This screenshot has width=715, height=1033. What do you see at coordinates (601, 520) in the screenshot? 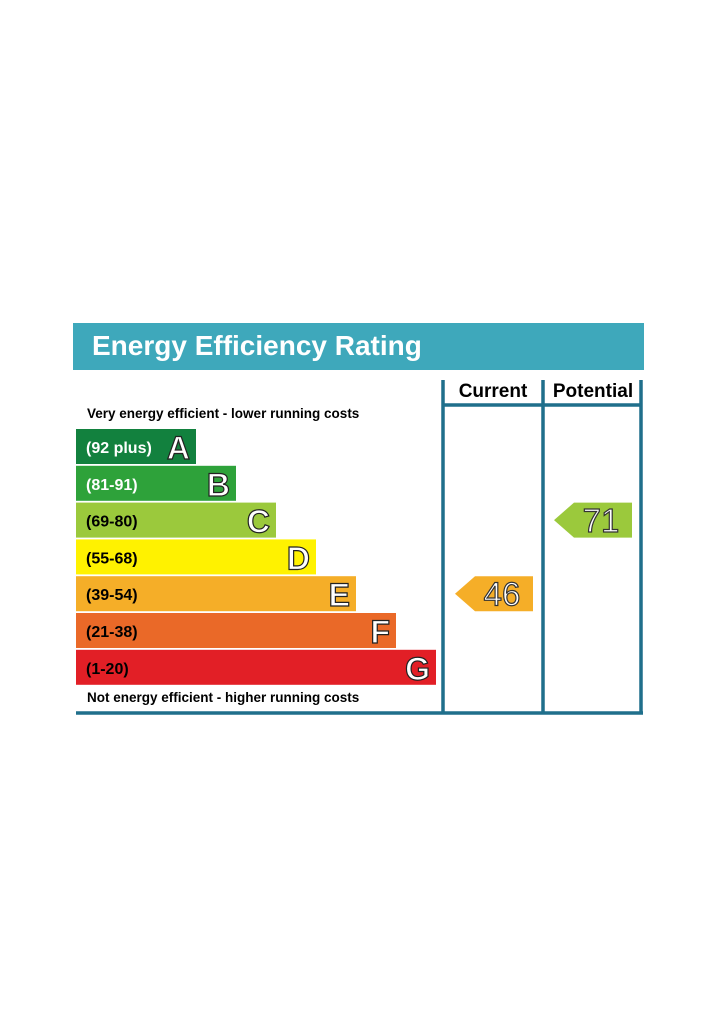
I see `potential-rating-arrow-value: 71` at bounding box center [601, 520].